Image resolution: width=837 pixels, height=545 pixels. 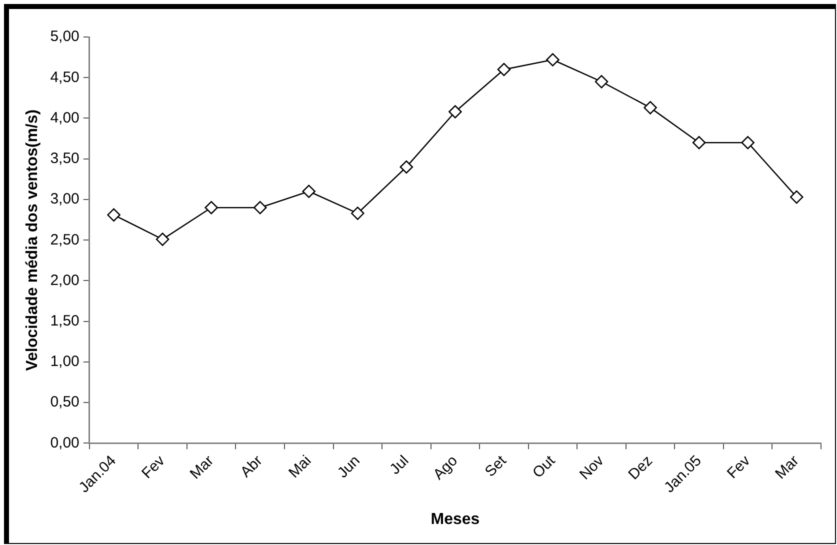 I want to click on y-axis-title: Velocidade média dos ventos(m/s), so click(x=33, y=240).